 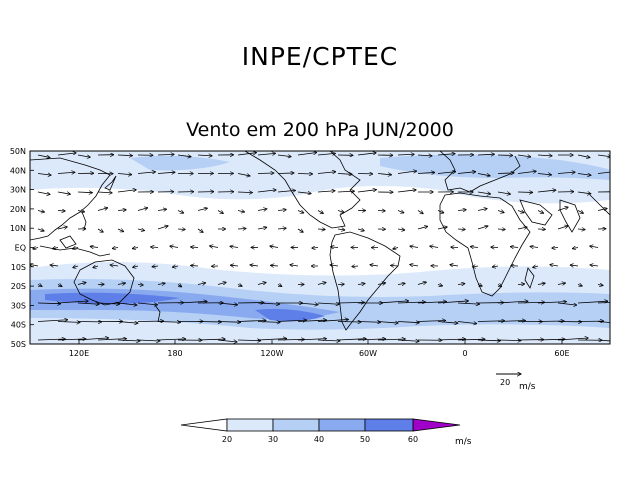 What do you see at coordinates (464, 353) in the screenshot?
I see `lon-label: 0` at bounding box center [464, 353].